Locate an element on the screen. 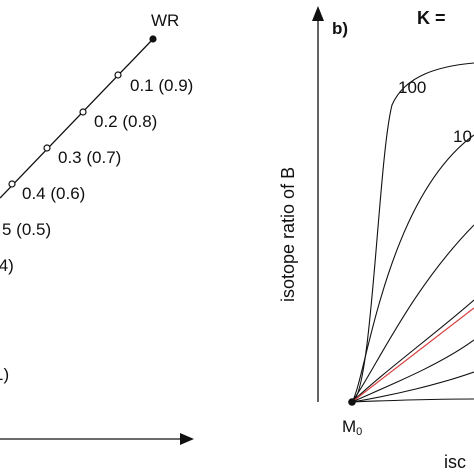  mixing-line is located at coordinates (77, 118).